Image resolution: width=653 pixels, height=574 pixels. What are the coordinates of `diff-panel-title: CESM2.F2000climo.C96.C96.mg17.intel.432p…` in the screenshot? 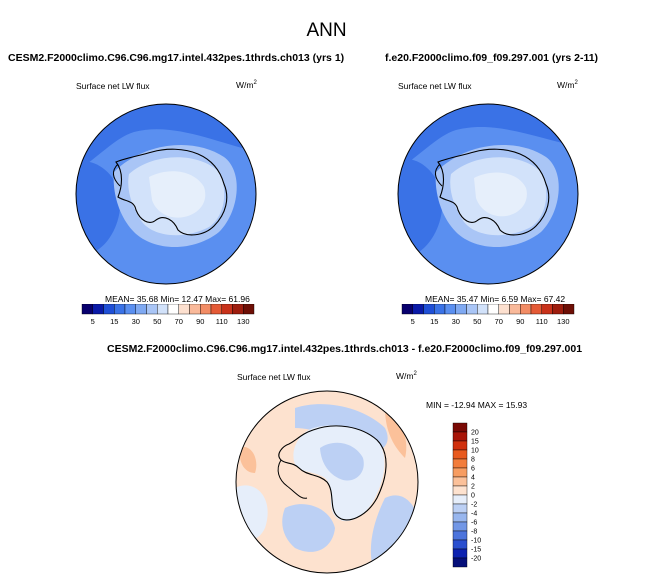 It's located at (345, 349).